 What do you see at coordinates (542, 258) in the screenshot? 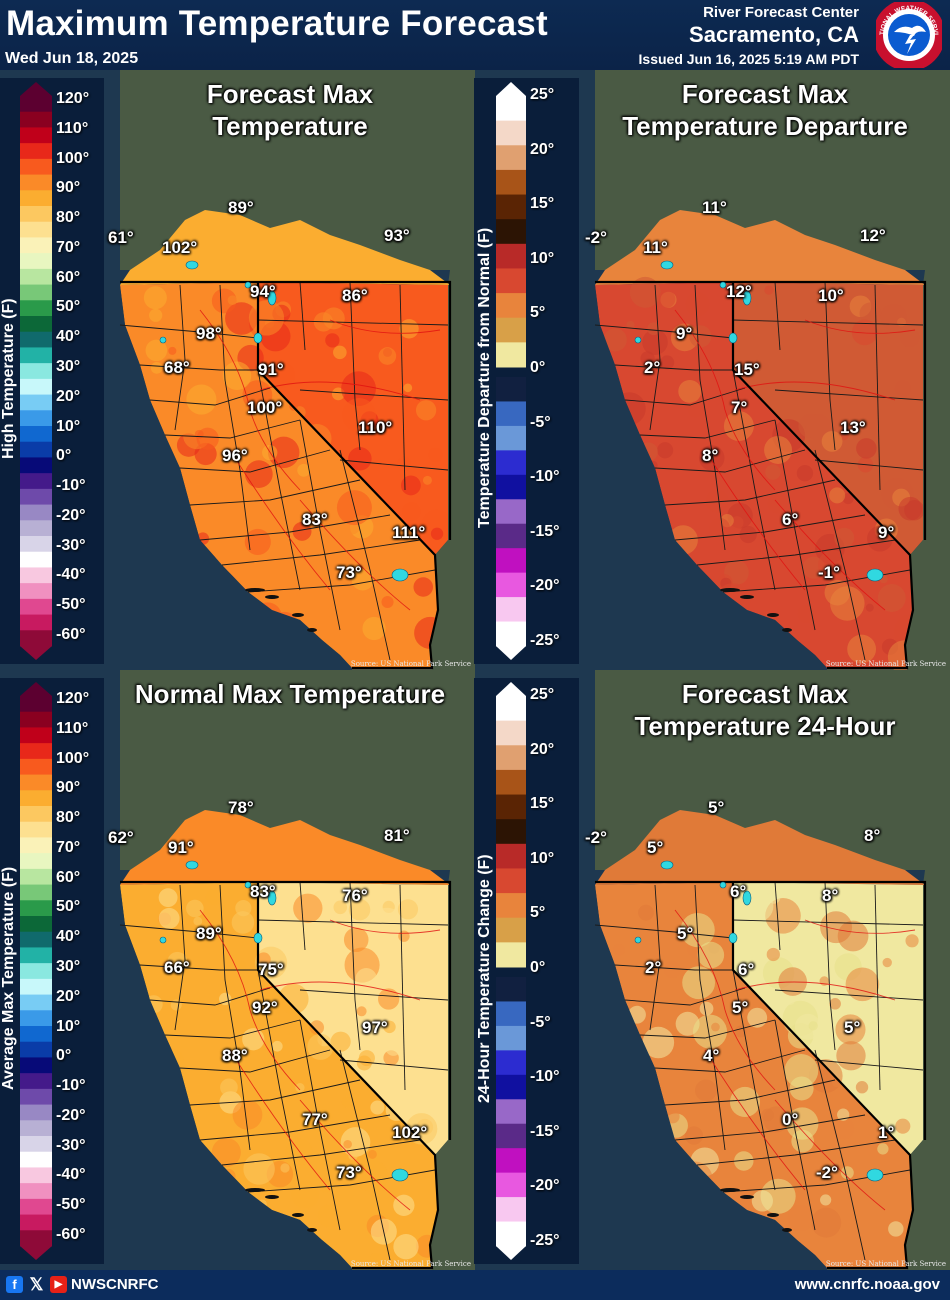
I see `legend-tick: 10°` at bounding box center [542, 258].